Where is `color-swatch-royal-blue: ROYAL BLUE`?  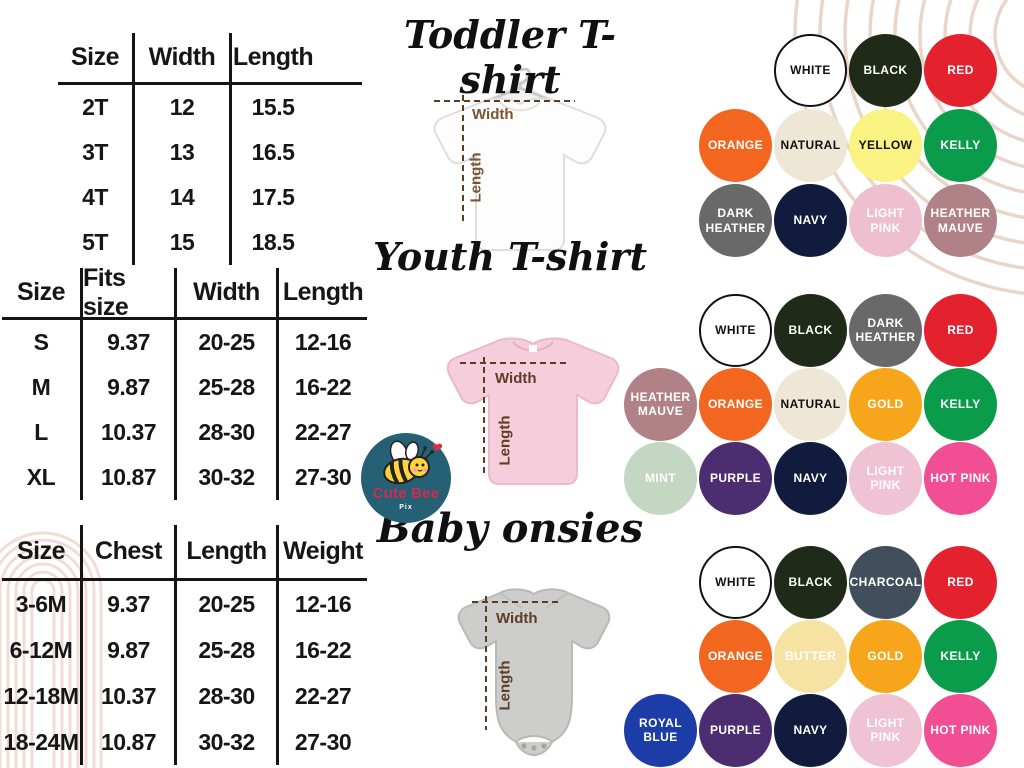
color-swatch-royal-blue: ROYAL BLUE is located at coordinates (660, 730).